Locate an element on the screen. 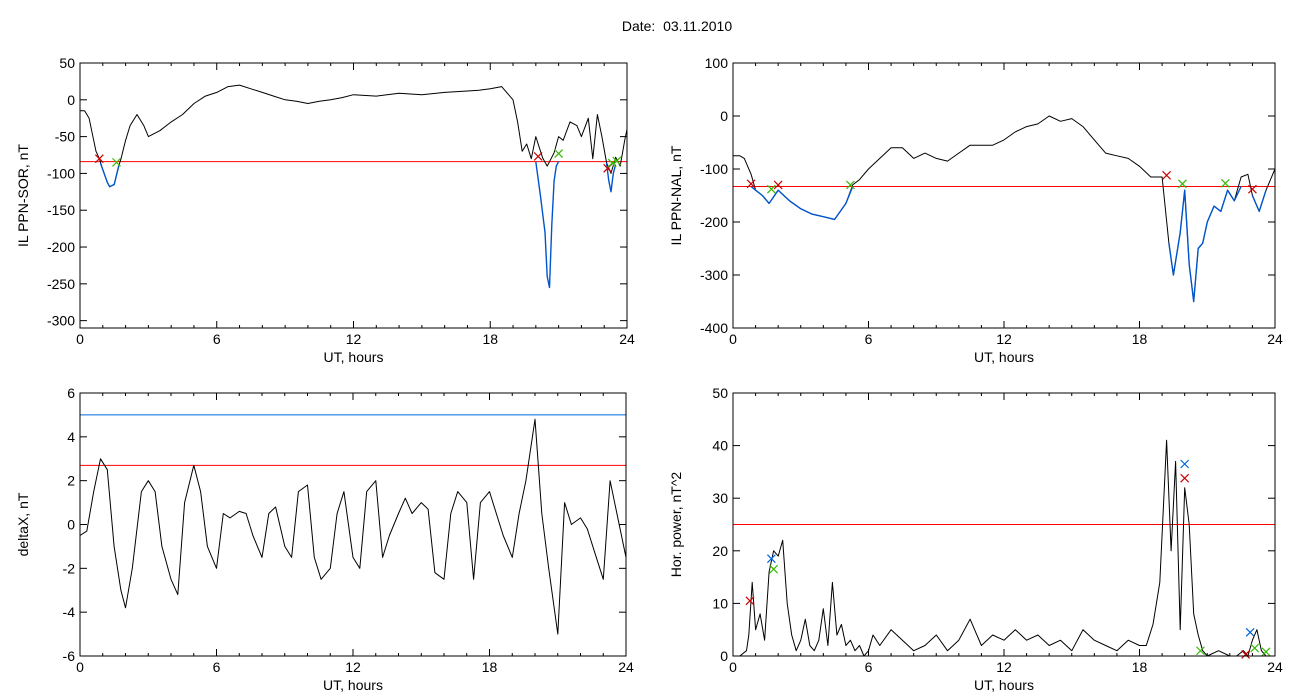  y-tick-label: 10 is located at coordinates (720, 603).